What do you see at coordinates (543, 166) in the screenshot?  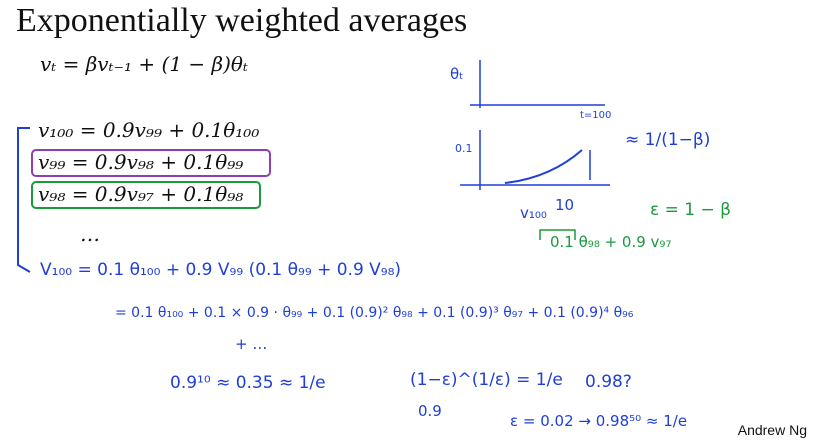 I see `decay-curve` at bounding box center [543, 166].